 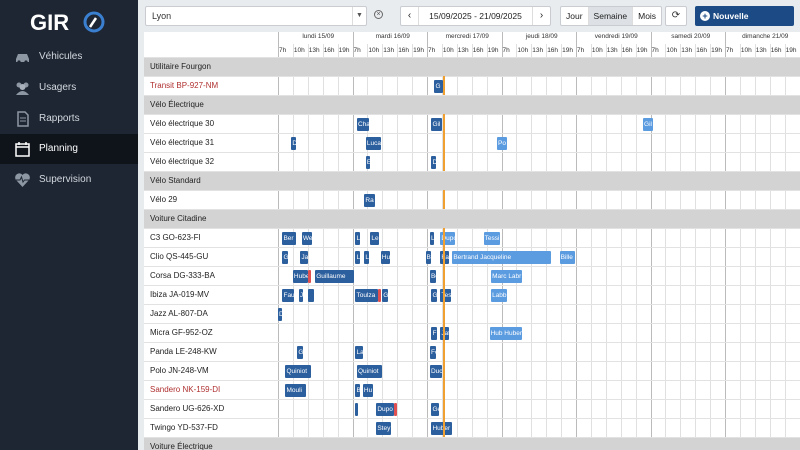 What do you see at coordinates (334, 276) in the screenshot?
I see `reservation-block: Guillaume` at bounding box center [334, 276].